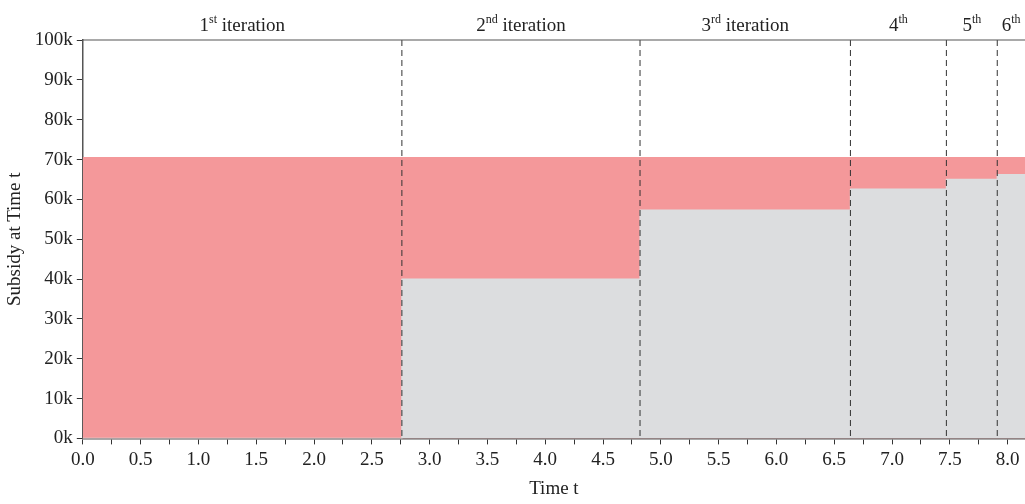 This screenshot has height=504, width=1025. What do you see at coordinates (59, 317) in the screenshot?
I see `y-tick-label: 30k` at bounding box center [59, 317].